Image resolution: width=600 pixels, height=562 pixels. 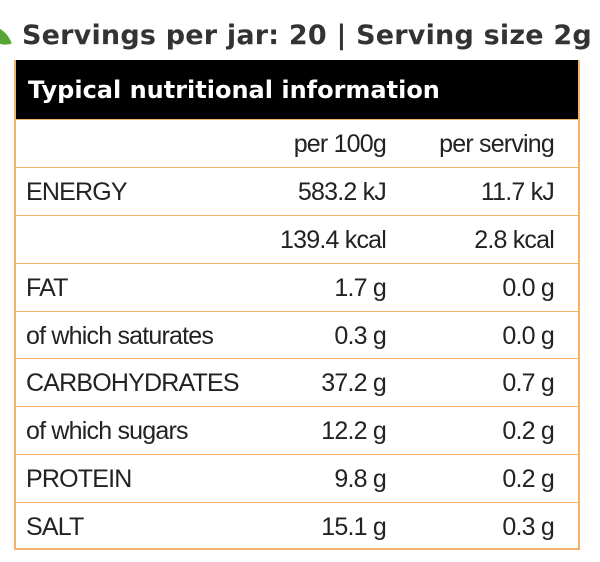 What do you see at coordinates (297, 478) in the screenshot?
I see `table-row: PROTEIN 9.8 g 0.2 g` at bounding box center [297, 478].